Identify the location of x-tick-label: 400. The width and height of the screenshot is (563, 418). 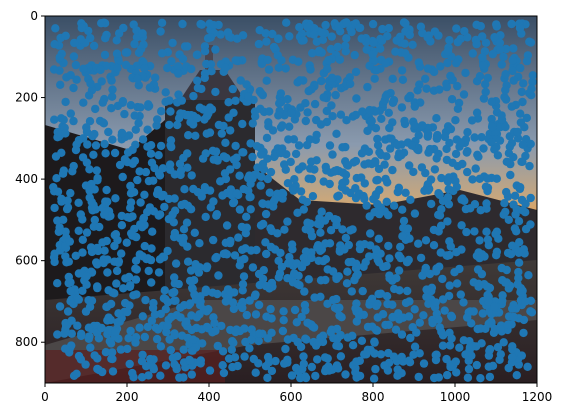
(209, 397).